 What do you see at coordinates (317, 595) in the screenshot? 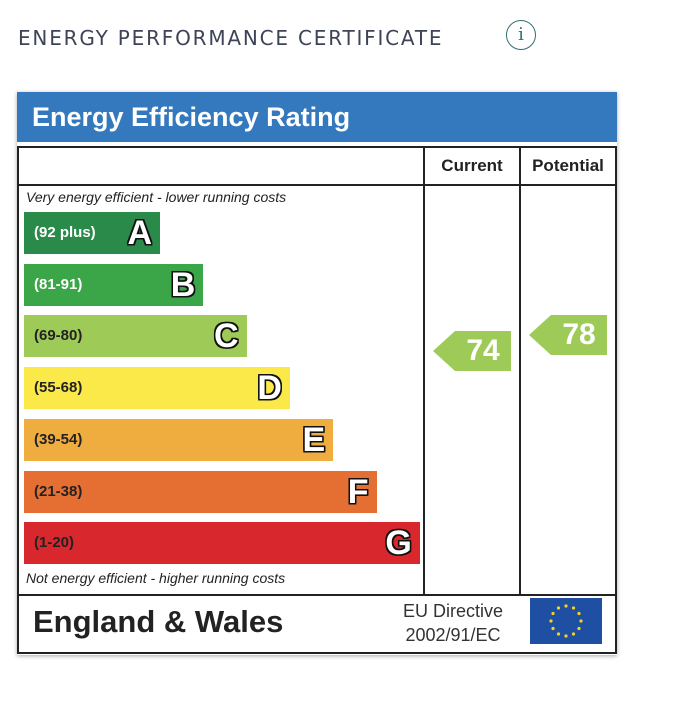
I see `footer-divider` at bounding box center [317, 595].